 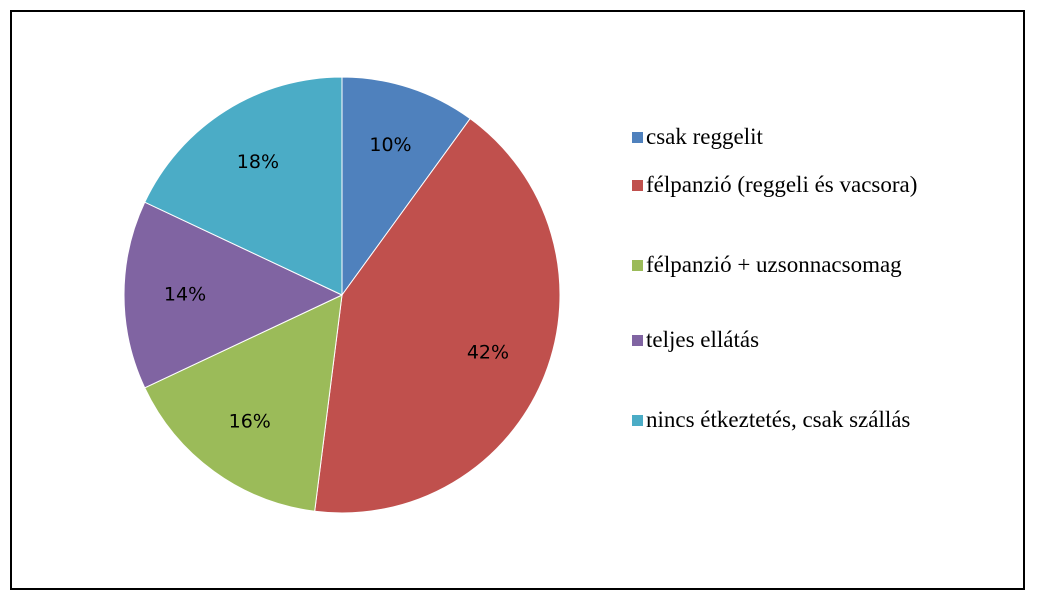 What do you see at coordinates (185, 295) in the screenshot?
I see `data-label: 14%` at bounding box center [185, 295].